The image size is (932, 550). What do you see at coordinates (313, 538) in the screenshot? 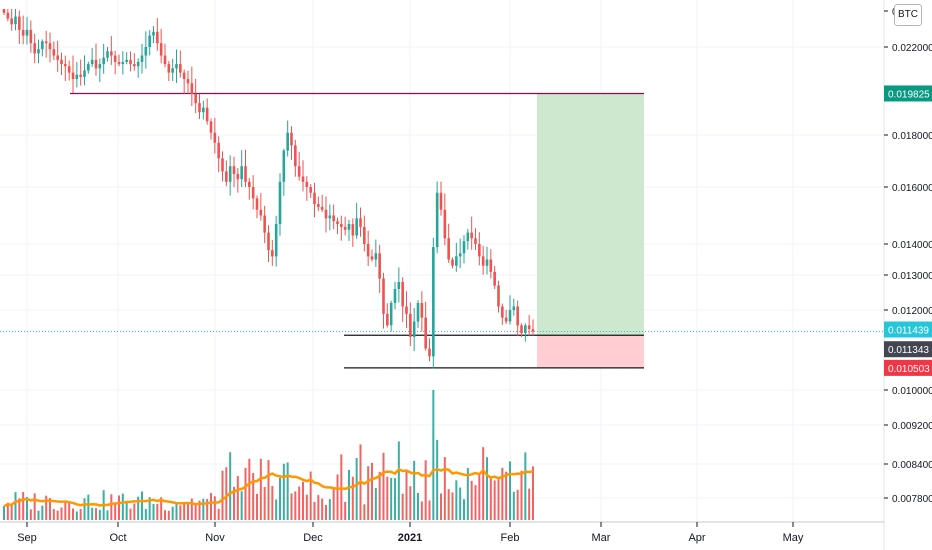
I see `time-tick-label: Dec` at bounding box center [313, 538].